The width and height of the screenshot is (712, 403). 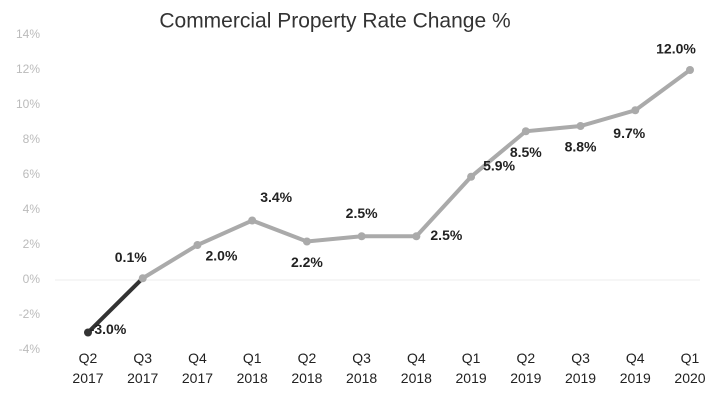 I want to click on y-tick-label: 8%, so click(x=32, y=139).